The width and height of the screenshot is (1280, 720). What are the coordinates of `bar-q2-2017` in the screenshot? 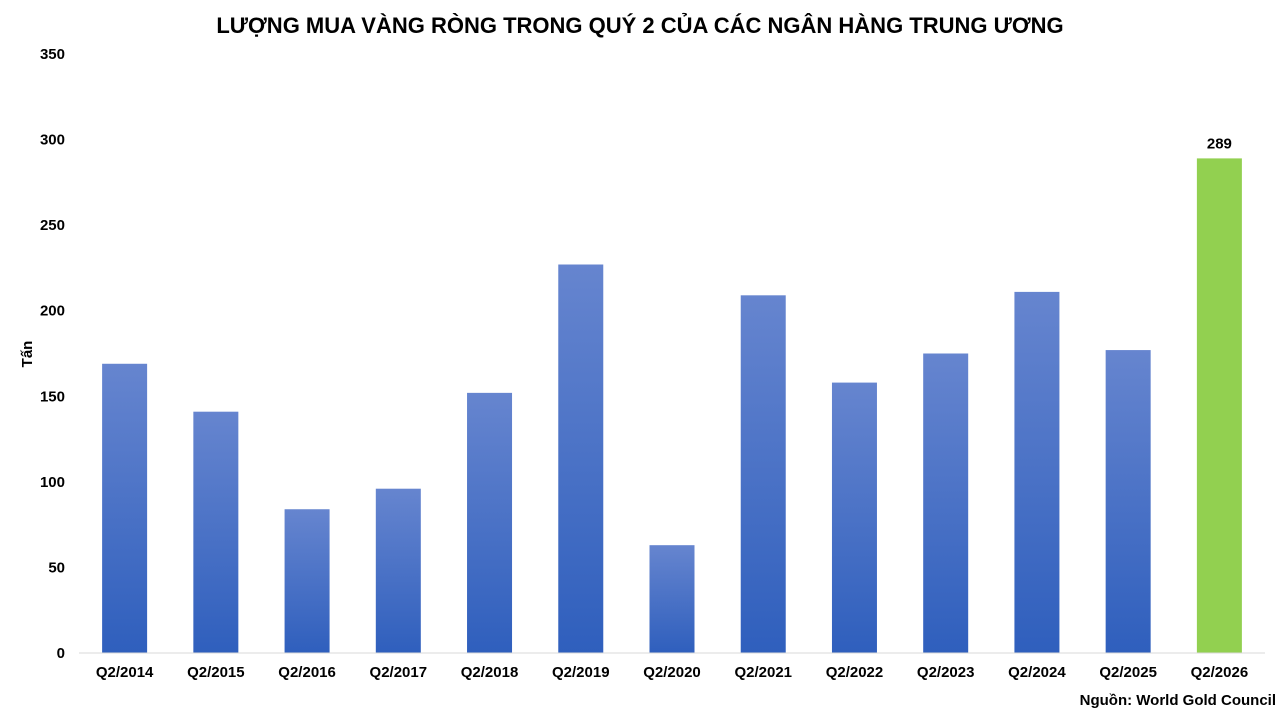 It's located at (398, 570).